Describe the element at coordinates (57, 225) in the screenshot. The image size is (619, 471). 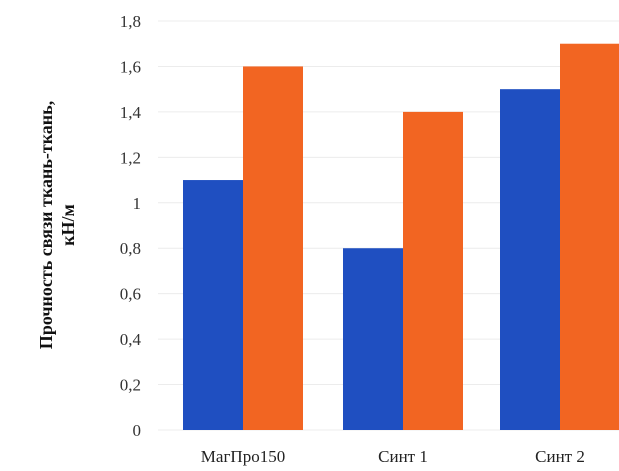
I see `y-axis-title: Прочность связи ткань-ткань, кН/м` at that location.